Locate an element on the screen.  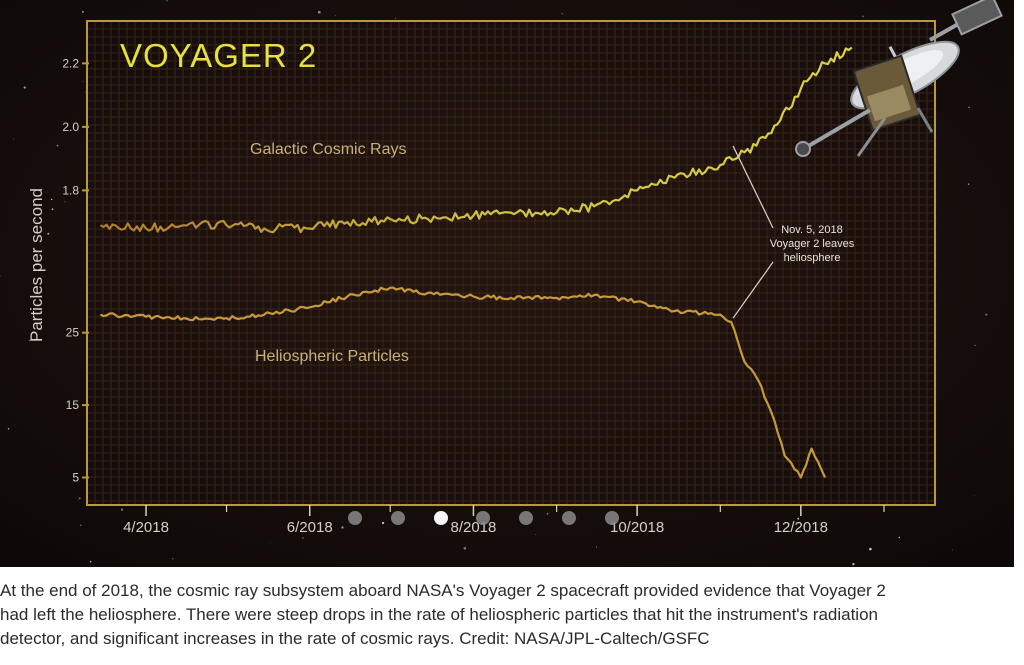
y-tick-label: 5 is located at coordinates (75, 478).